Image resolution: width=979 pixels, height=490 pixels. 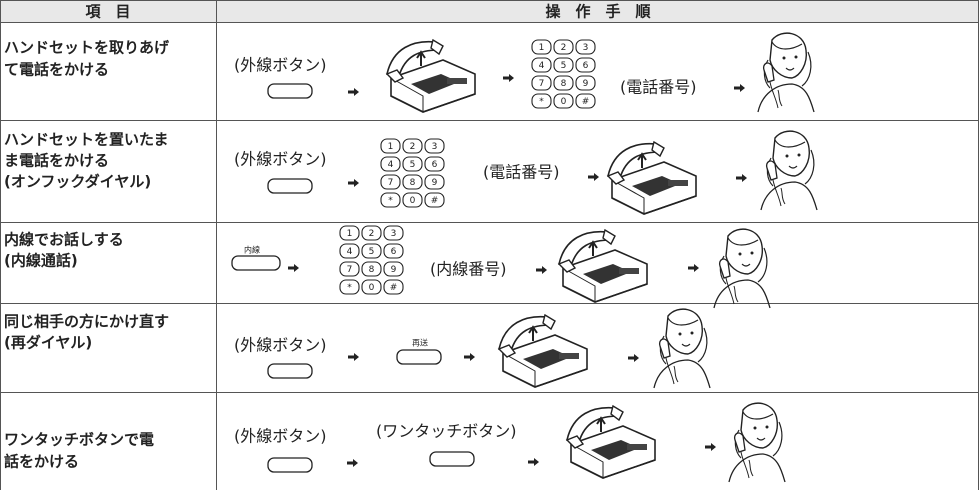 What do you see at coordinates (56, 161) in the screenshot?
I see `item-text: ま電話をかける` at bounding box center [56, 161].